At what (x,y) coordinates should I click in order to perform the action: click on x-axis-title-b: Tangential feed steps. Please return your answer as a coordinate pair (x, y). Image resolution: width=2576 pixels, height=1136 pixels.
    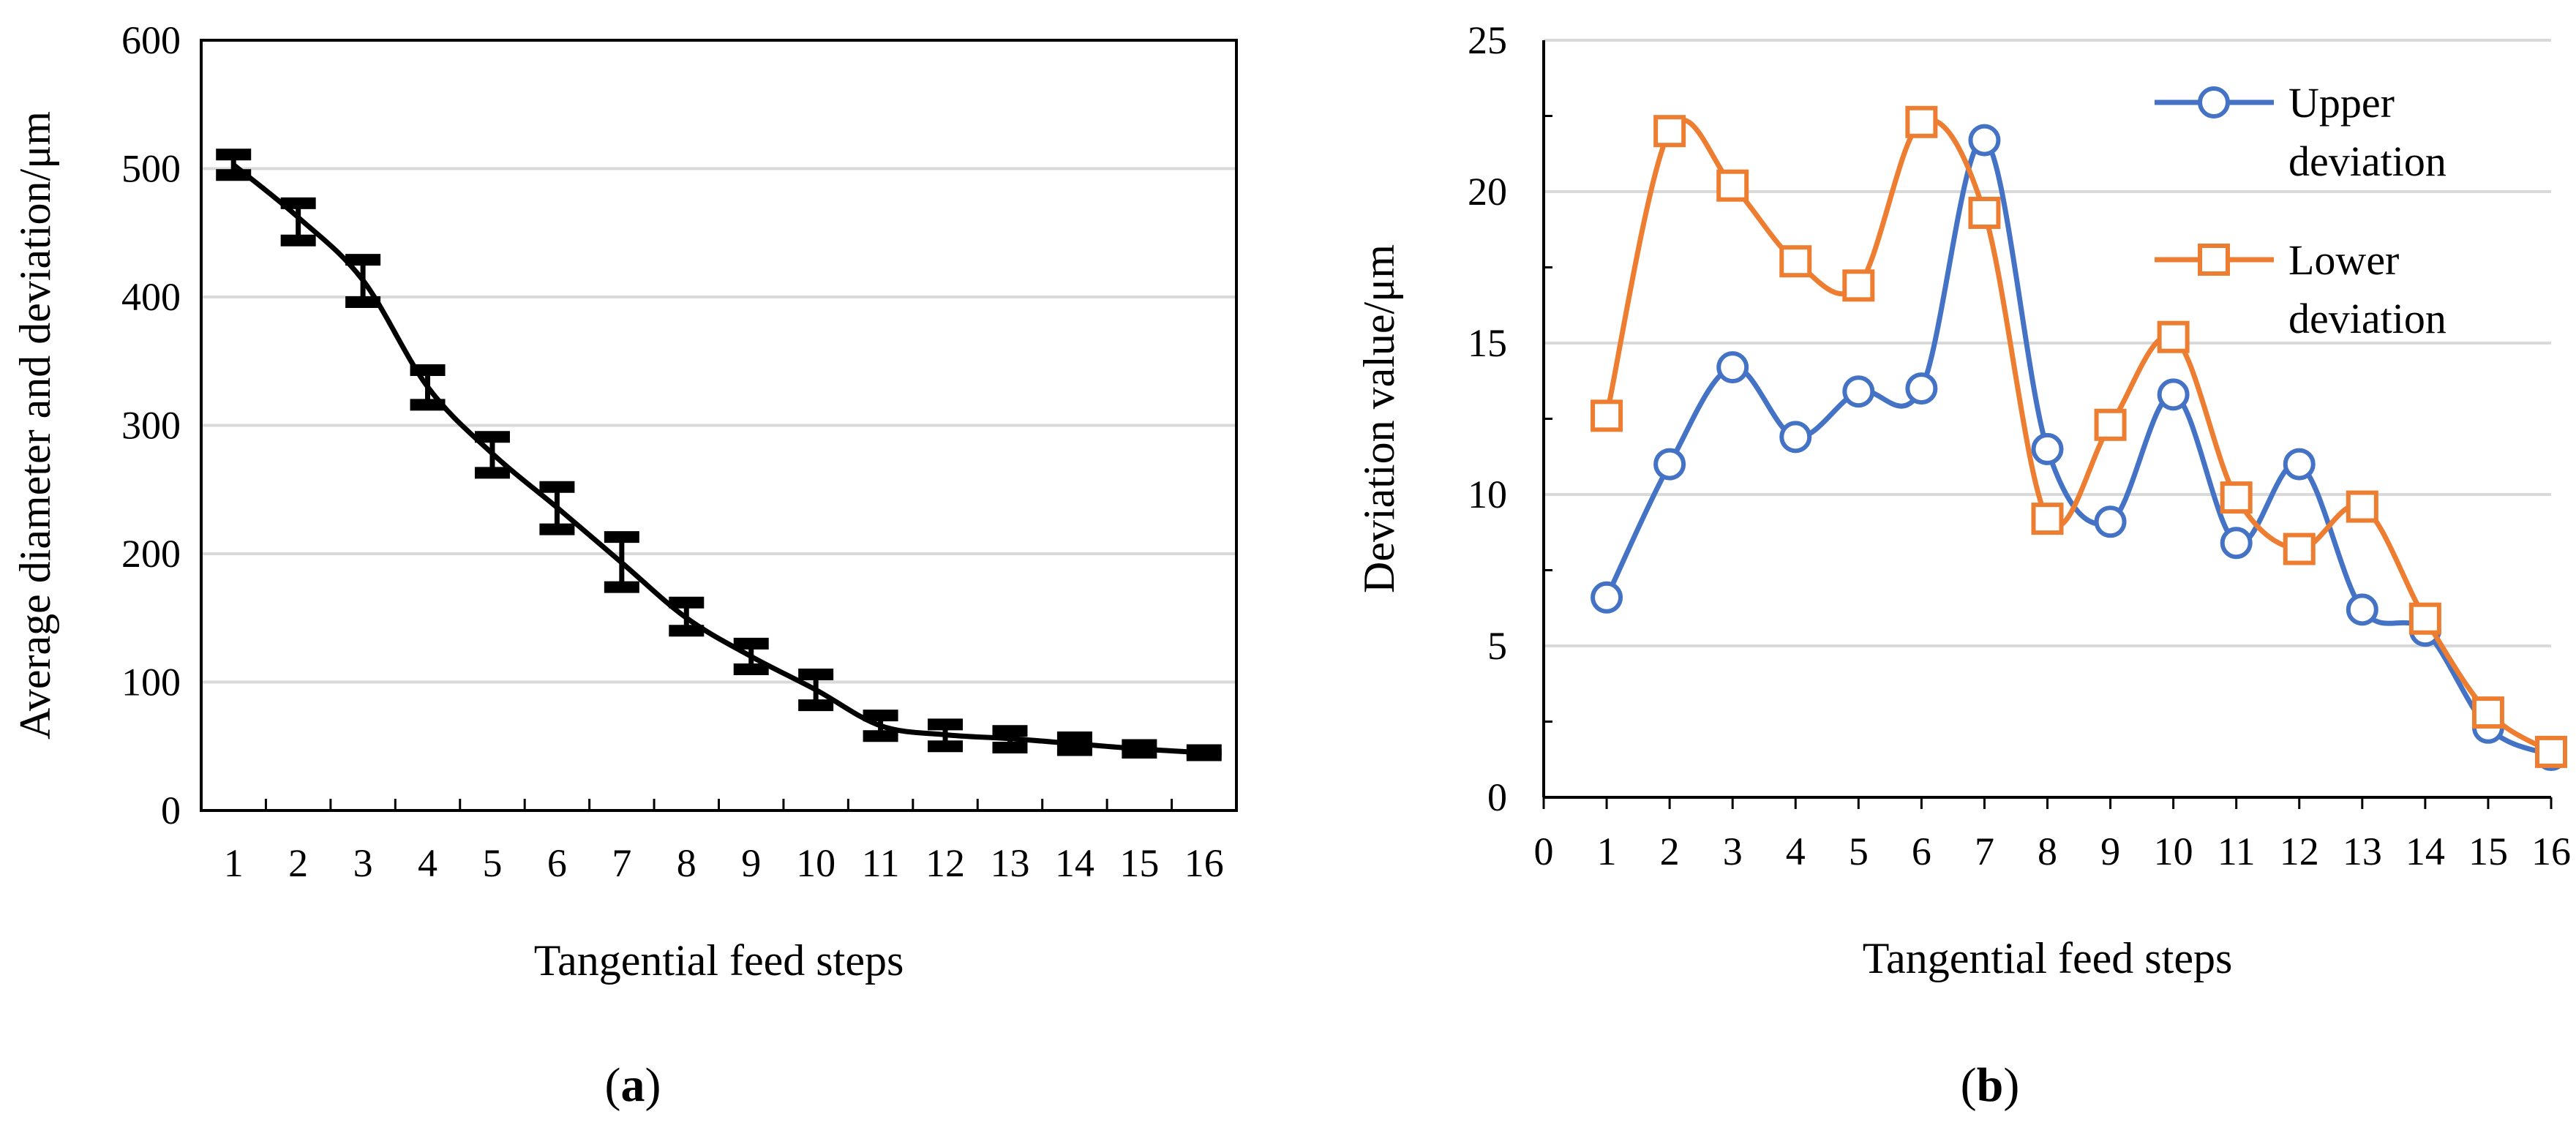
    Looking at the image, I should click on (2048, 958).